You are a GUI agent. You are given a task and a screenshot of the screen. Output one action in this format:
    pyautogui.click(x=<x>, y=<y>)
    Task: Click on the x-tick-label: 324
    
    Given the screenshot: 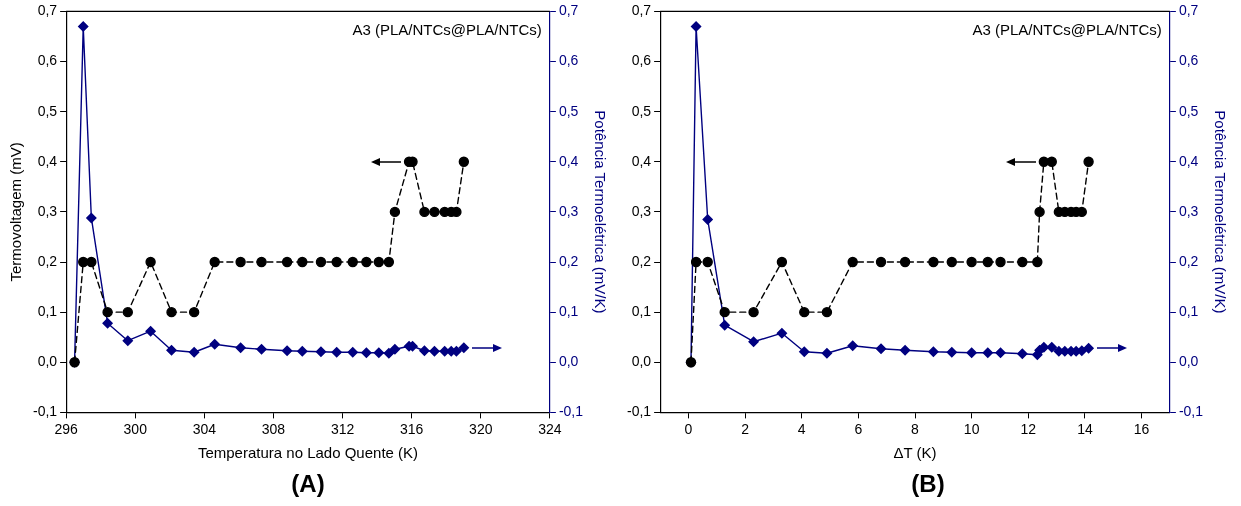 What is the action you would take?
    pyautogui.click(x=550, y=428)
    